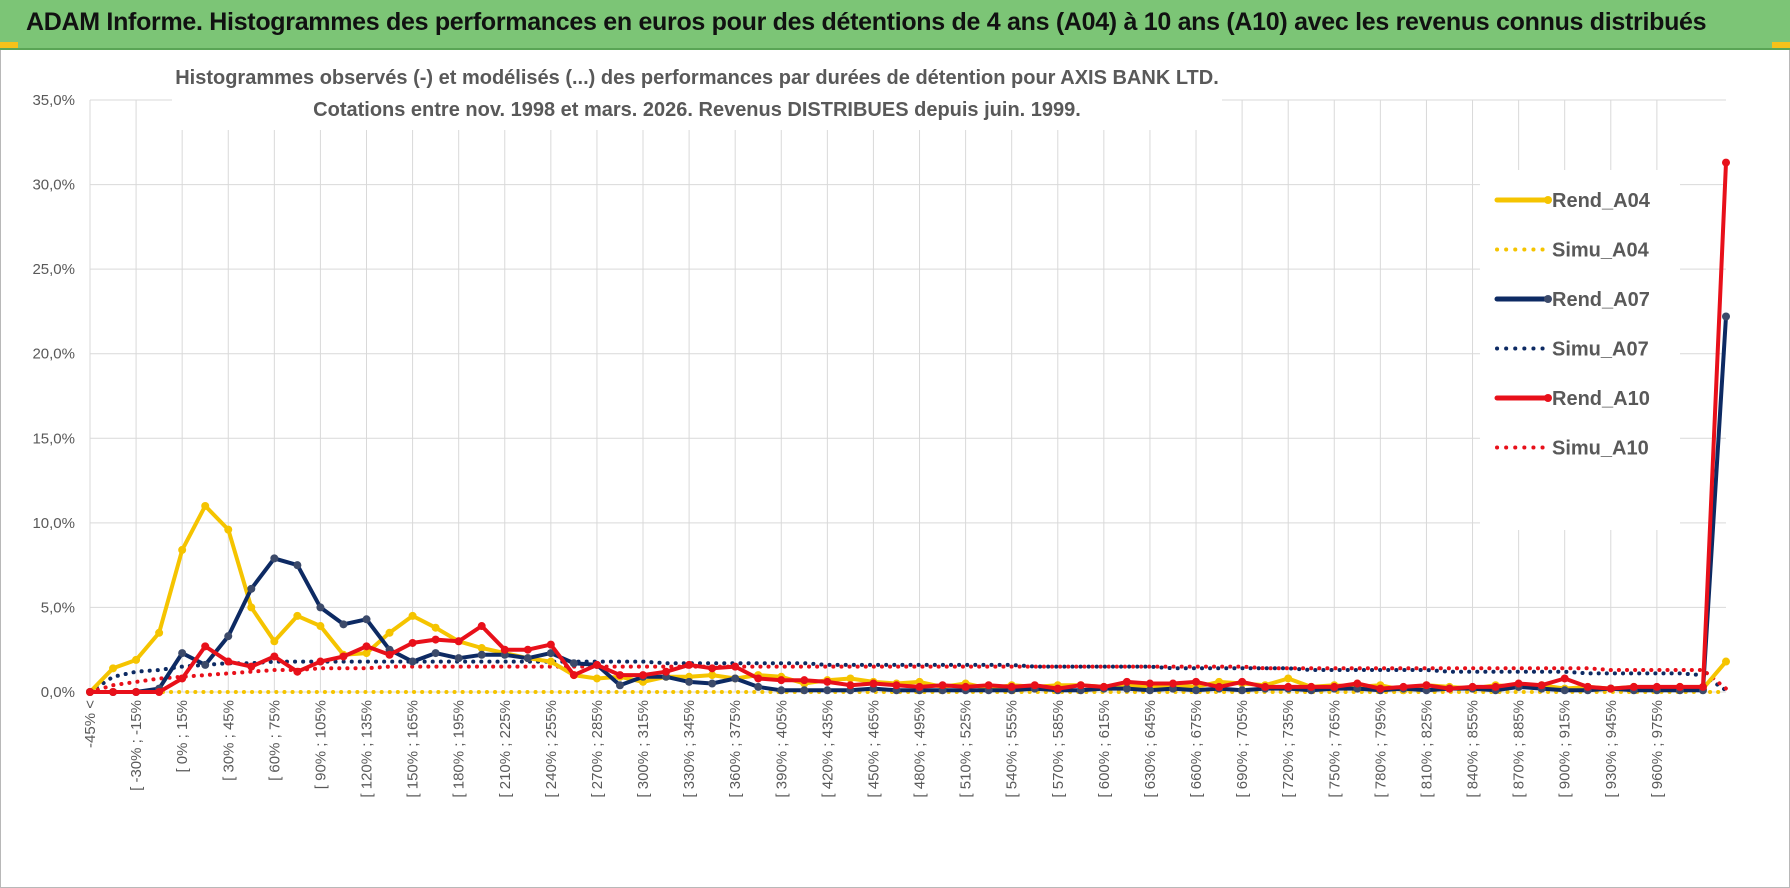 Image resolution: width=1790 pixels, height=888 pixels. I want to click on x-tick-label: [ 930% ; 945%, so click(1611, 749).